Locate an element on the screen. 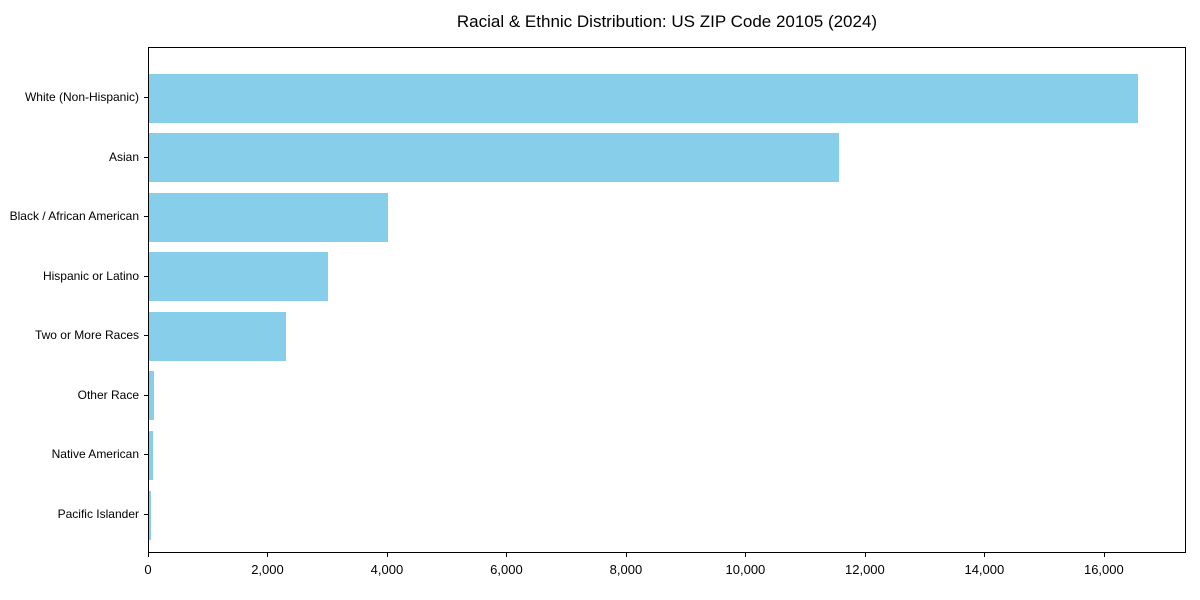 The height and width of the screenshot is (600, 1200). y-tick-label: White (Non-Hispanic) is located at coordinates (81, 97).